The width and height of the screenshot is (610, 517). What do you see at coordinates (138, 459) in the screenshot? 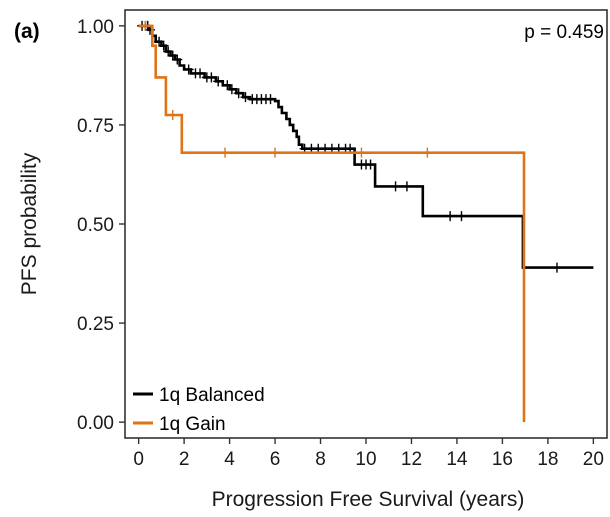
I see `x-tick-label-0: 0` at bounding box center [138, 459].